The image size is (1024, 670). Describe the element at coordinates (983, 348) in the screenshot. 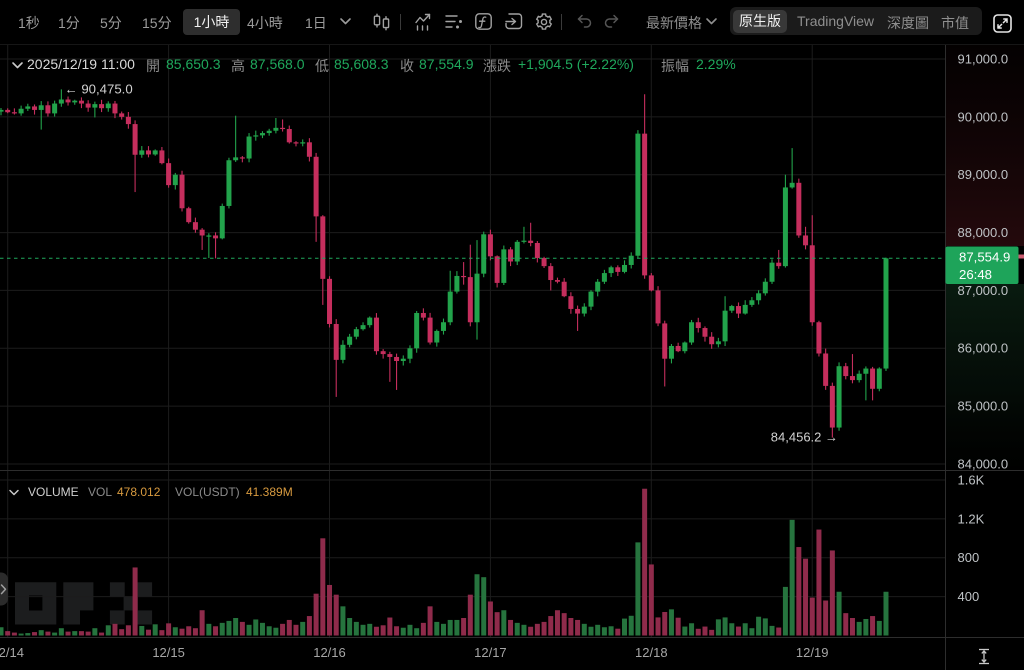

I see `svg-text: 86,000.0` at that location.